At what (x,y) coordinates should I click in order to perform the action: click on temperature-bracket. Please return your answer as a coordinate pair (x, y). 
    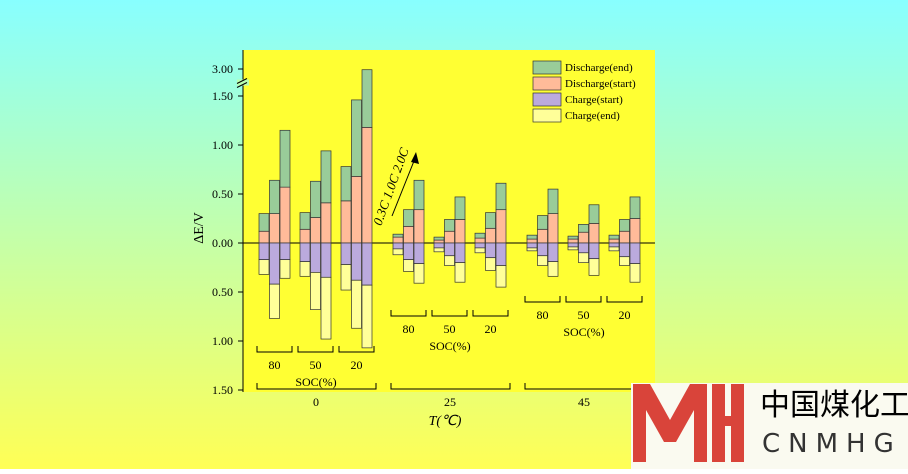
    Looking at the image, I should click on (316, 386).